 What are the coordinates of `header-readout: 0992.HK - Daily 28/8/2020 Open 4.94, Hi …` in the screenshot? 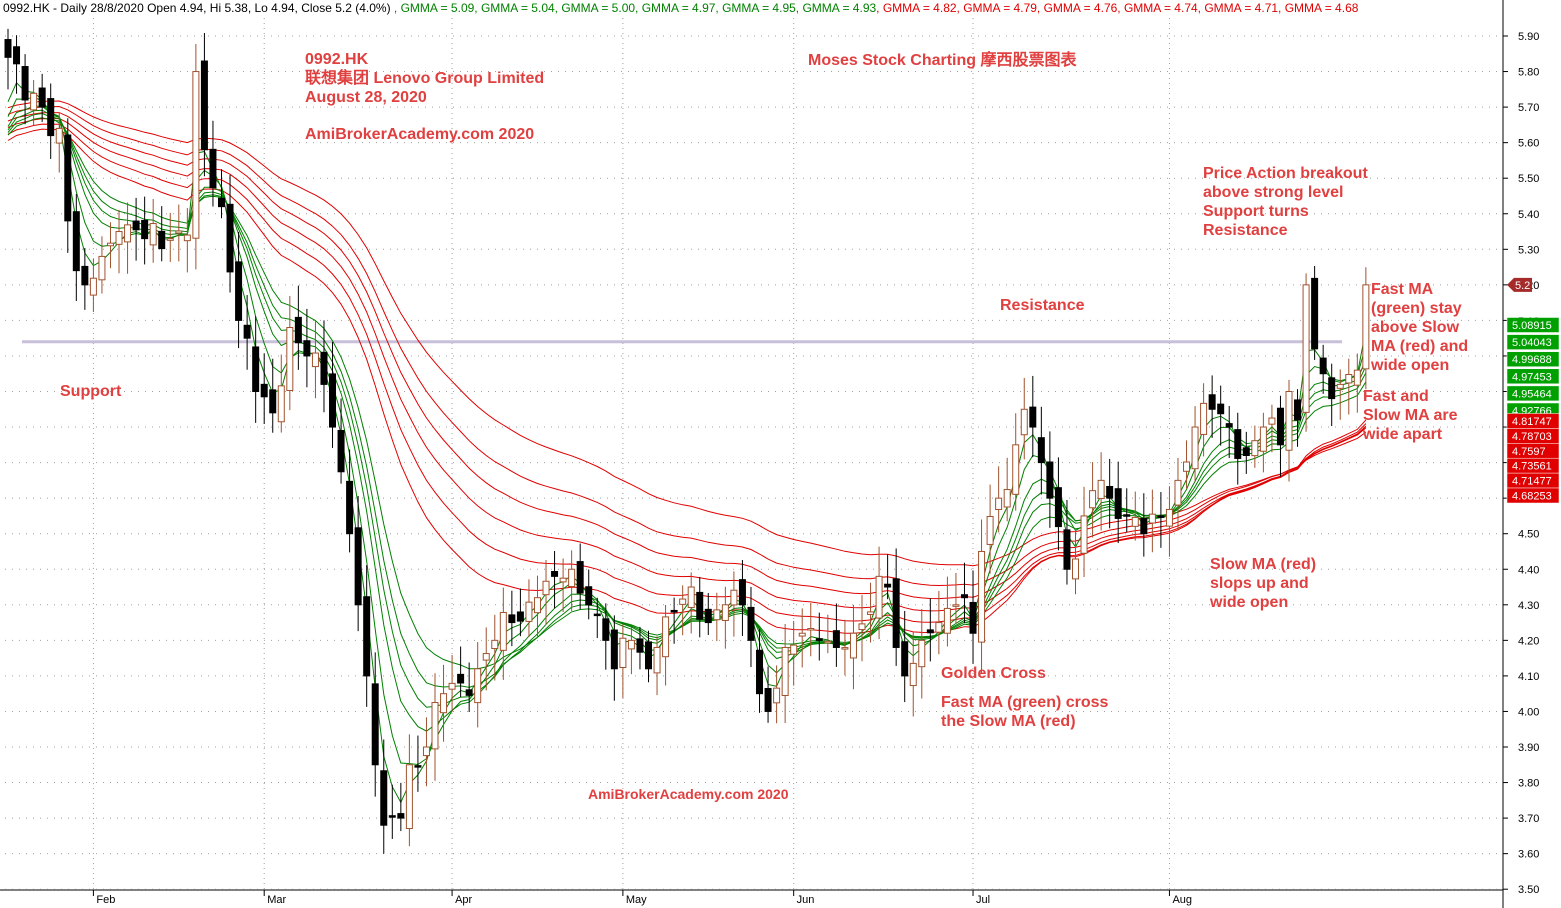 It's located at (681, 8).